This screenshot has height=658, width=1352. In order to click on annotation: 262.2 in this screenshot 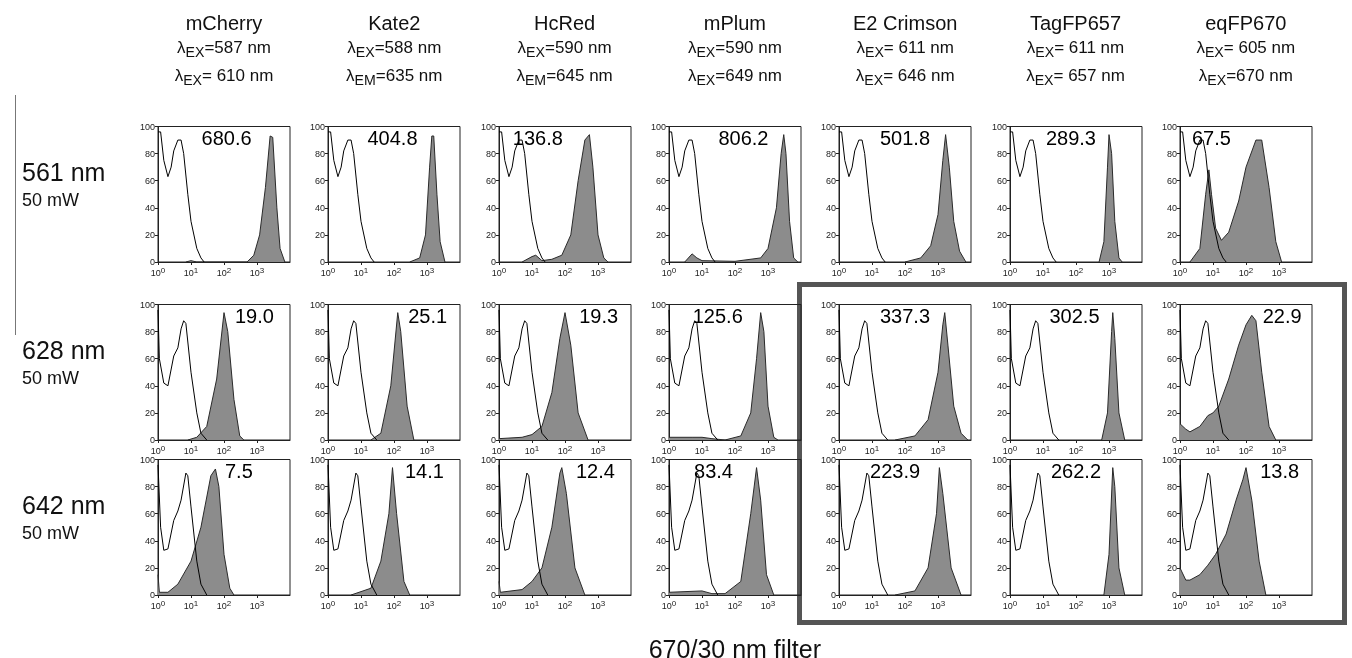, I will do `click(1075, 471)`.